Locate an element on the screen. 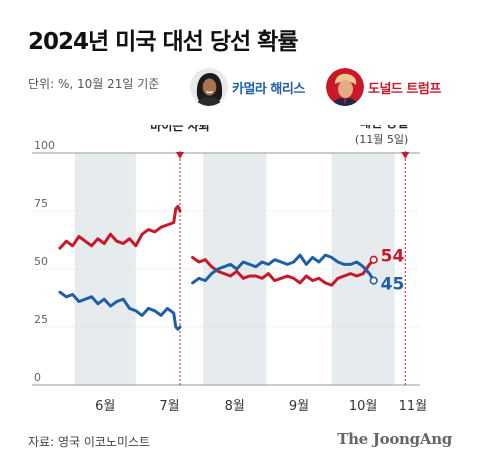 Image resolution: width=480 pixels, height=468 pixels. y-tick-label: 0 is located at coordinates (37, 377).